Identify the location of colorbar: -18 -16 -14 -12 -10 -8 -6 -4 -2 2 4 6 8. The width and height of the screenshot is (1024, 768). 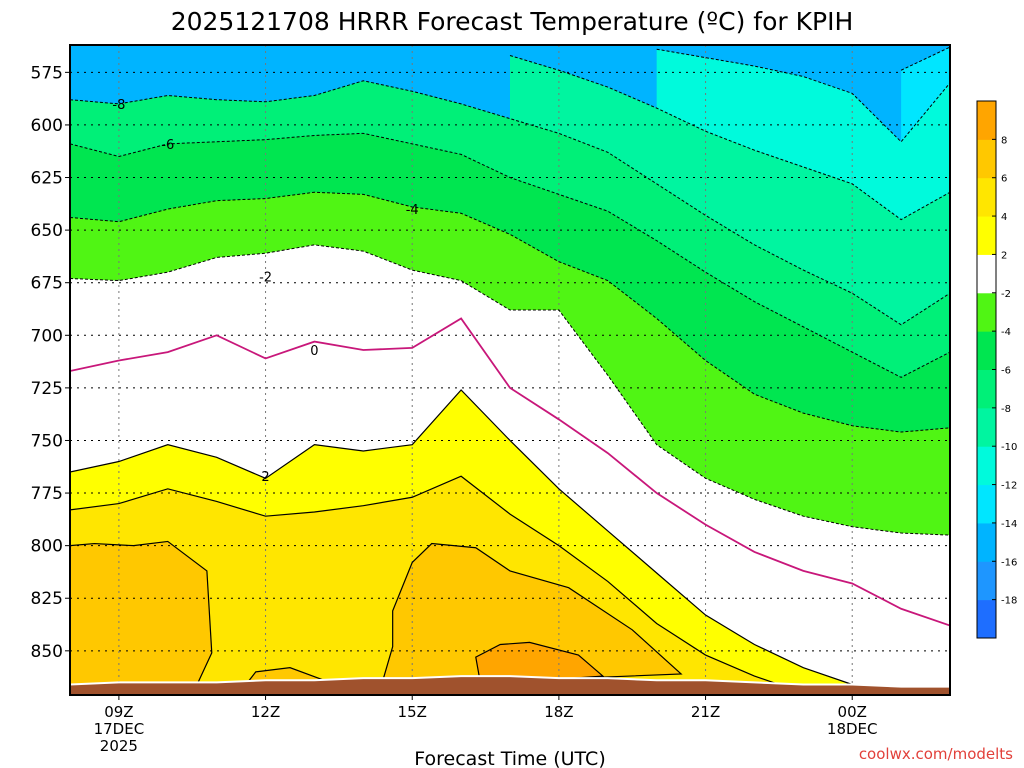
(996, 369).